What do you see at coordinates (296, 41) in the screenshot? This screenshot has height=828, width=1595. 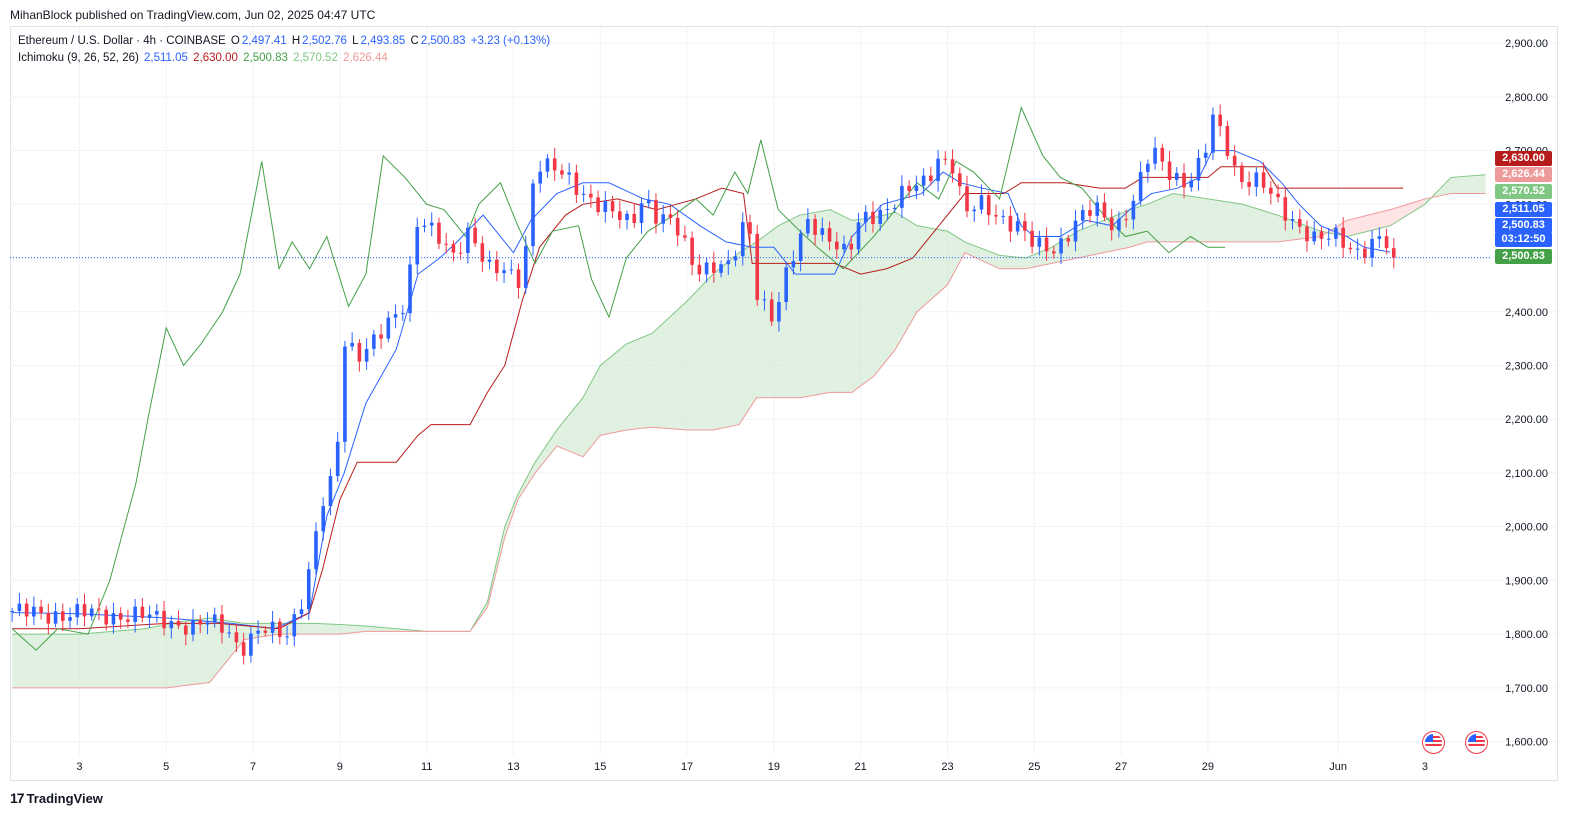 I see `legend-h-label: H` at bounding box center [296, 41].